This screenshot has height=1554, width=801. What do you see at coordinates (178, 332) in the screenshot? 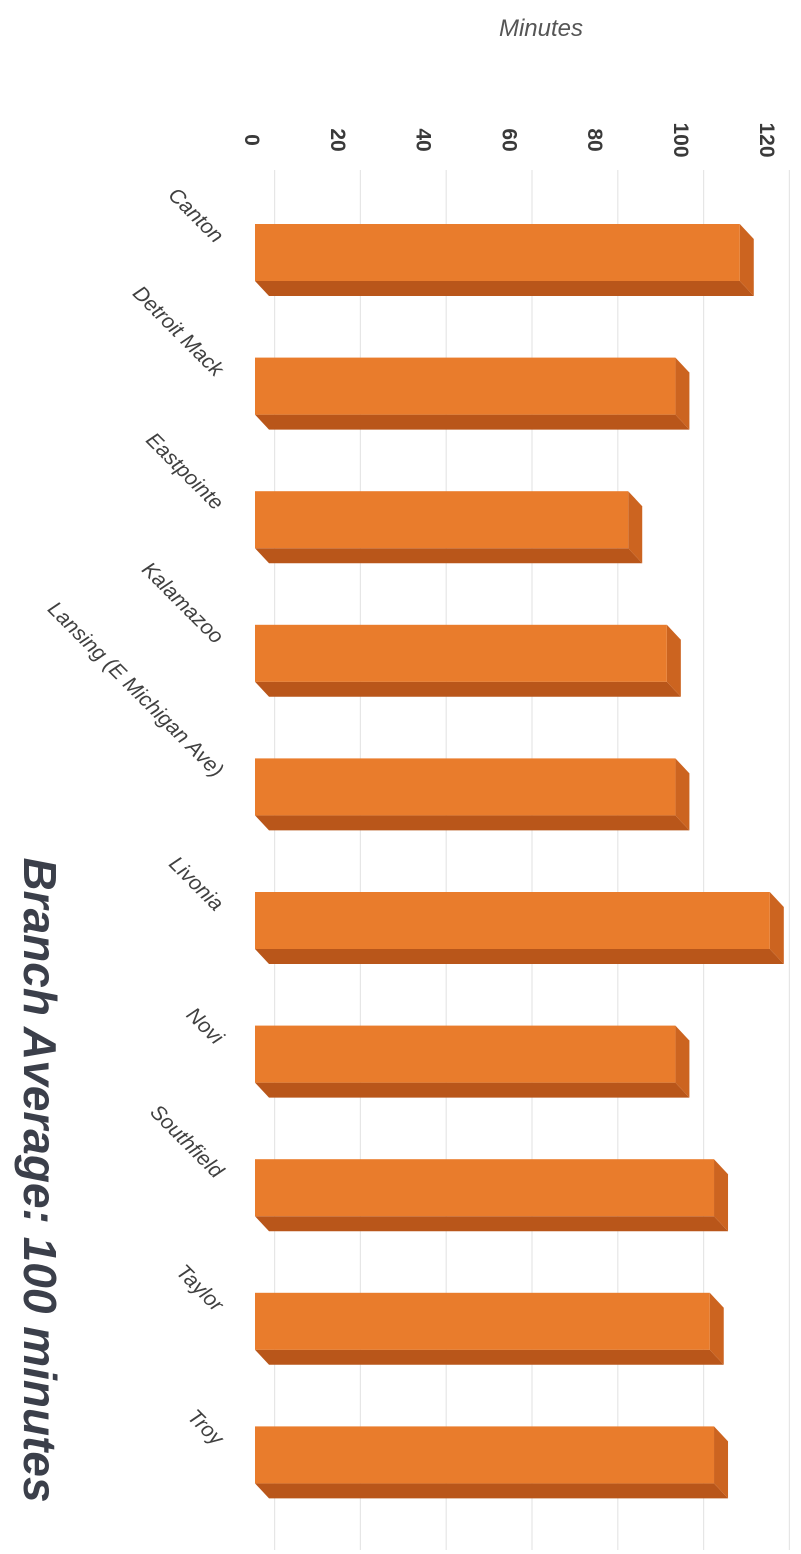
I see `category-label: Detroit Mack` at bounding box center [178, 332].